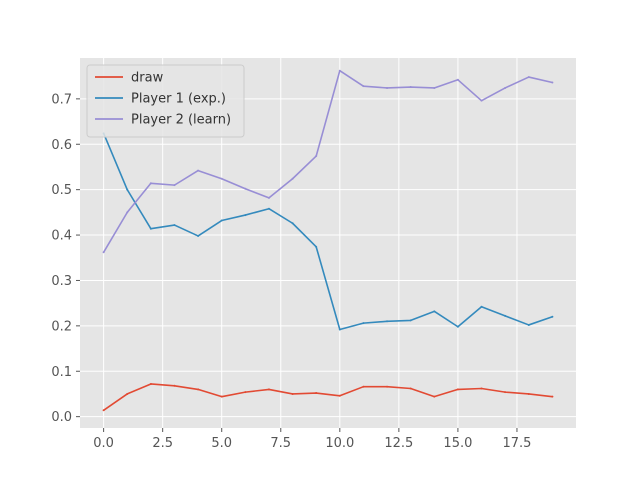 Image resolution: width=640 pixels, height=480 pixels. I want to click on y-tick-label: 0.1, so click(61, 372).